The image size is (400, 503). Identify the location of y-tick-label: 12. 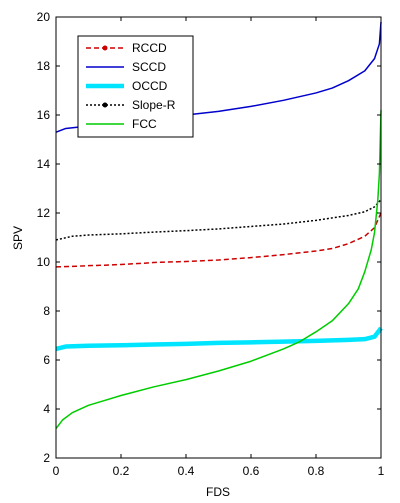
(44, 213).